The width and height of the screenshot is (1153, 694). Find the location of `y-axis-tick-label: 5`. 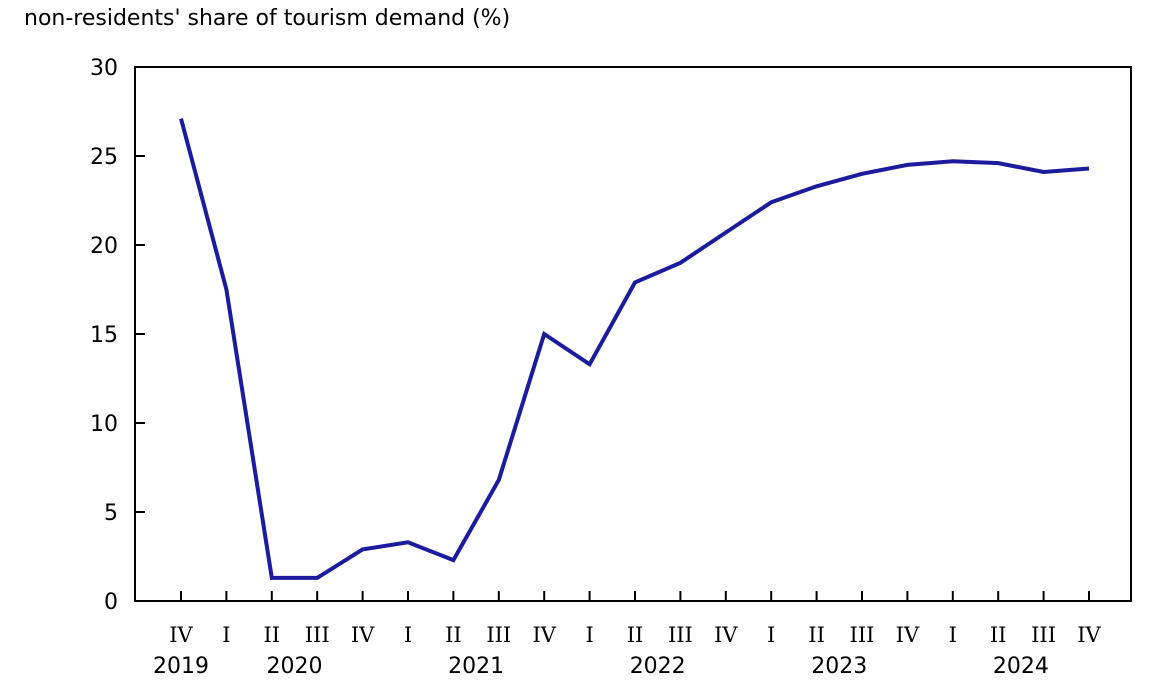

y-axis-tick-label: 5 is located at coordinates (111, 513).